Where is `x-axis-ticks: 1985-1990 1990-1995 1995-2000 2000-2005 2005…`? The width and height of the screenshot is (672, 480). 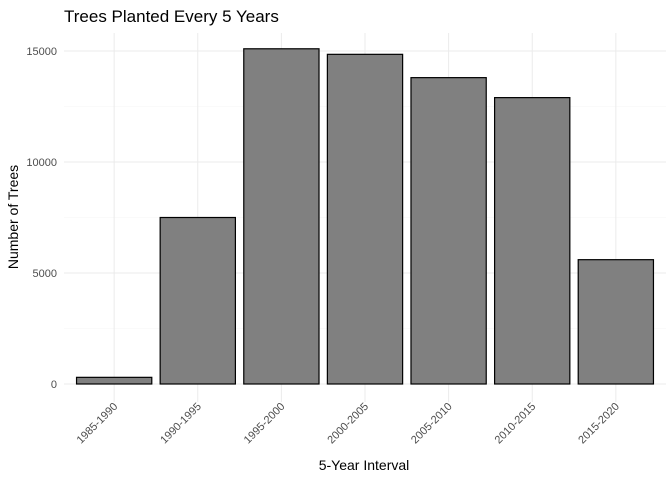 x-axis-ticks: 1985-1990 1990-1995 1995-2000 2000-2005 2005… is located at coordinates (348, 424).